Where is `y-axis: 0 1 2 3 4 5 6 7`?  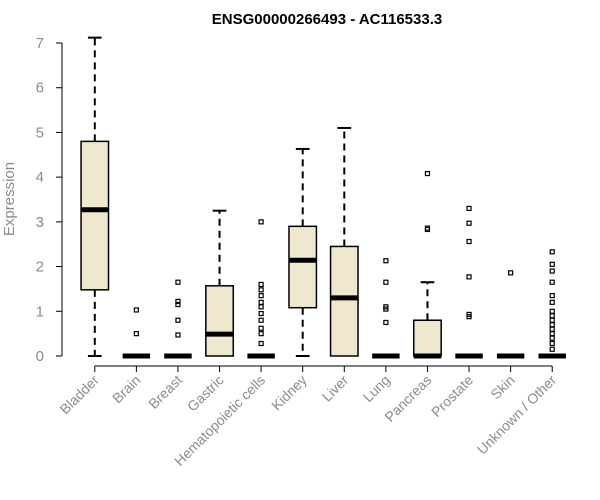 y-axis: 0 1 2 3 4 5 6 7 is located at coordinates (49, 200).